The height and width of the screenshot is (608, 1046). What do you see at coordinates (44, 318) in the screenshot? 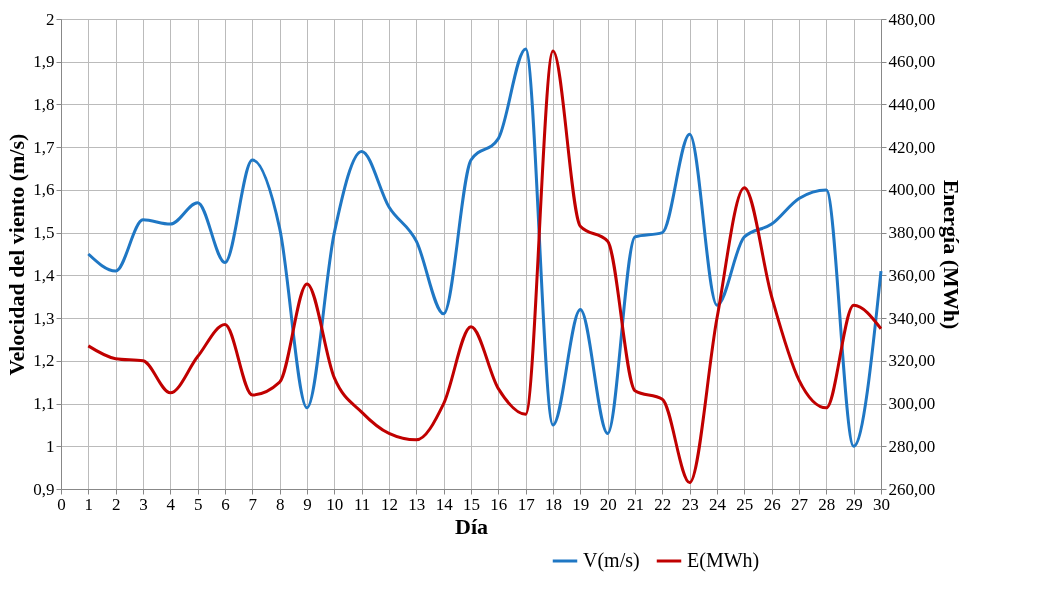
I see `y-tick-label: 1,3` at bounding box center [44, 318].